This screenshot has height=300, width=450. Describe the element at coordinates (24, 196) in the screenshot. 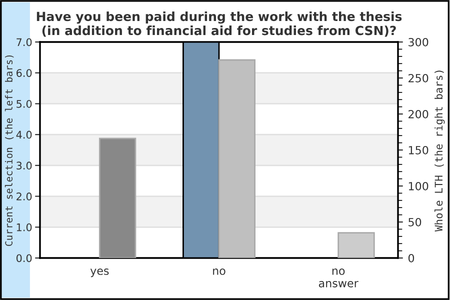

I see `y-tick-label: 2.0` at that location.